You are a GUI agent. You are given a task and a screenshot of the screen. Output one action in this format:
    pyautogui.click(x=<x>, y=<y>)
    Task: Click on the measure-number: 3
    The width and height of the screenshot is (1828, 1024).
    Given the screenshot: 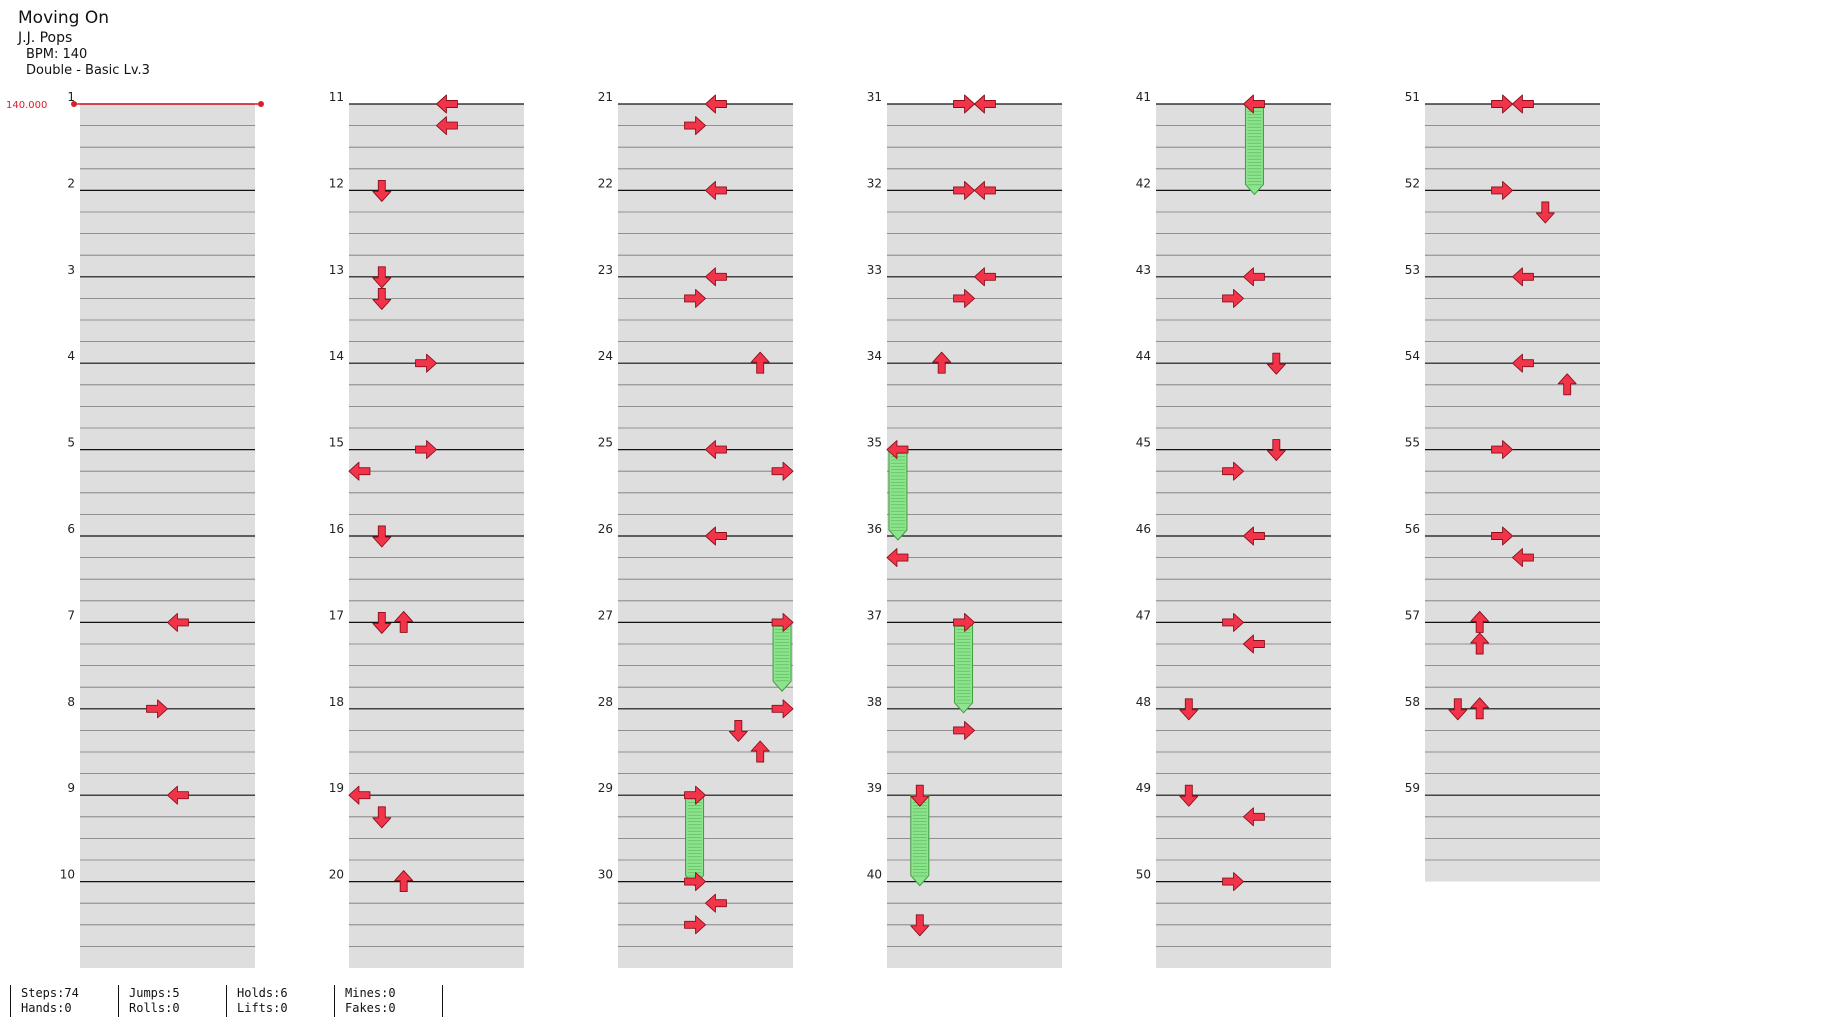 What is the action you would take?
    pyautogui.click(x=71, y=270)
    